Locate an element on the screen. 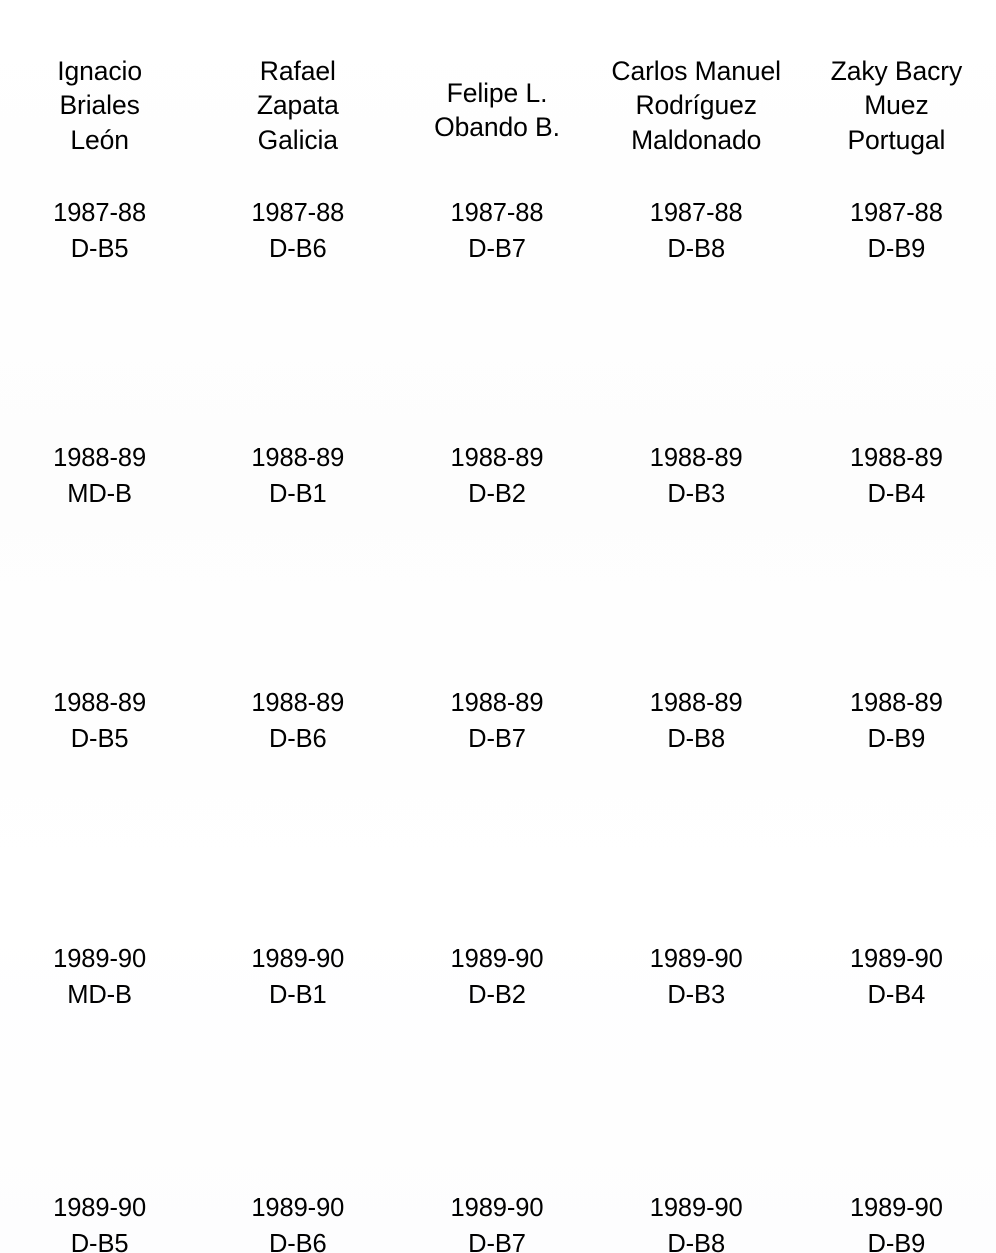  caption-cell: 1987-88 D-B5 is located at coordinates (99, 231).